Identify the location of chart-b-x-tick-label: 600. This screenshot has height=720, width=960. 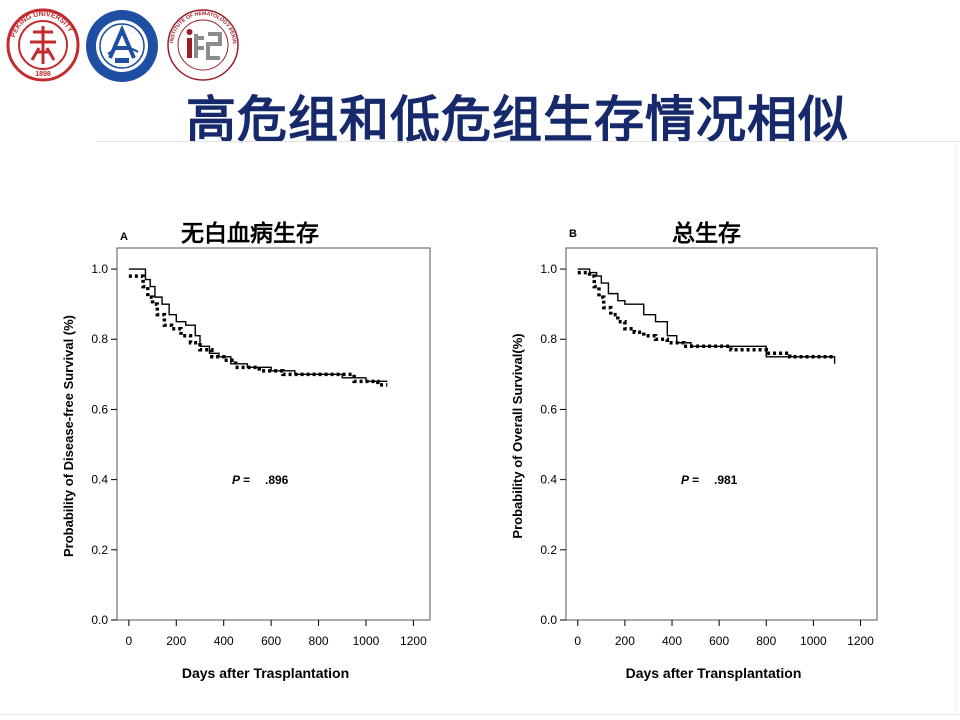
(719, 641).